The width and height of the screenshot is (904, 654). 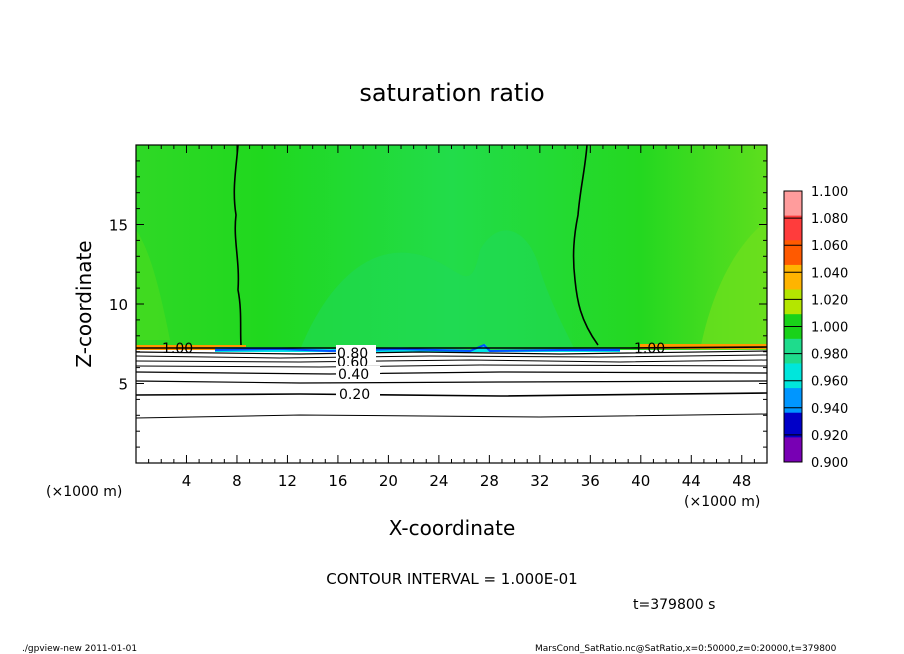 What do you see at coordinates (237, 481) in the screenshot?
I see `x-tick-label: 8` at bounding box center [237, 481].